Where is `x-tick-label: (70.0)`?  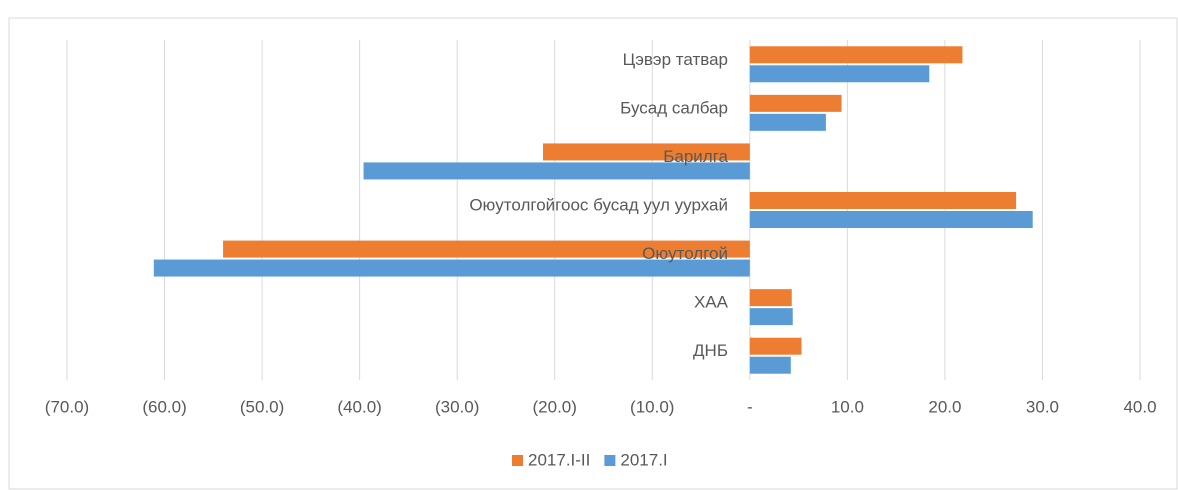
x-tick-label: (70.0) is located at coordinates (67, 406).